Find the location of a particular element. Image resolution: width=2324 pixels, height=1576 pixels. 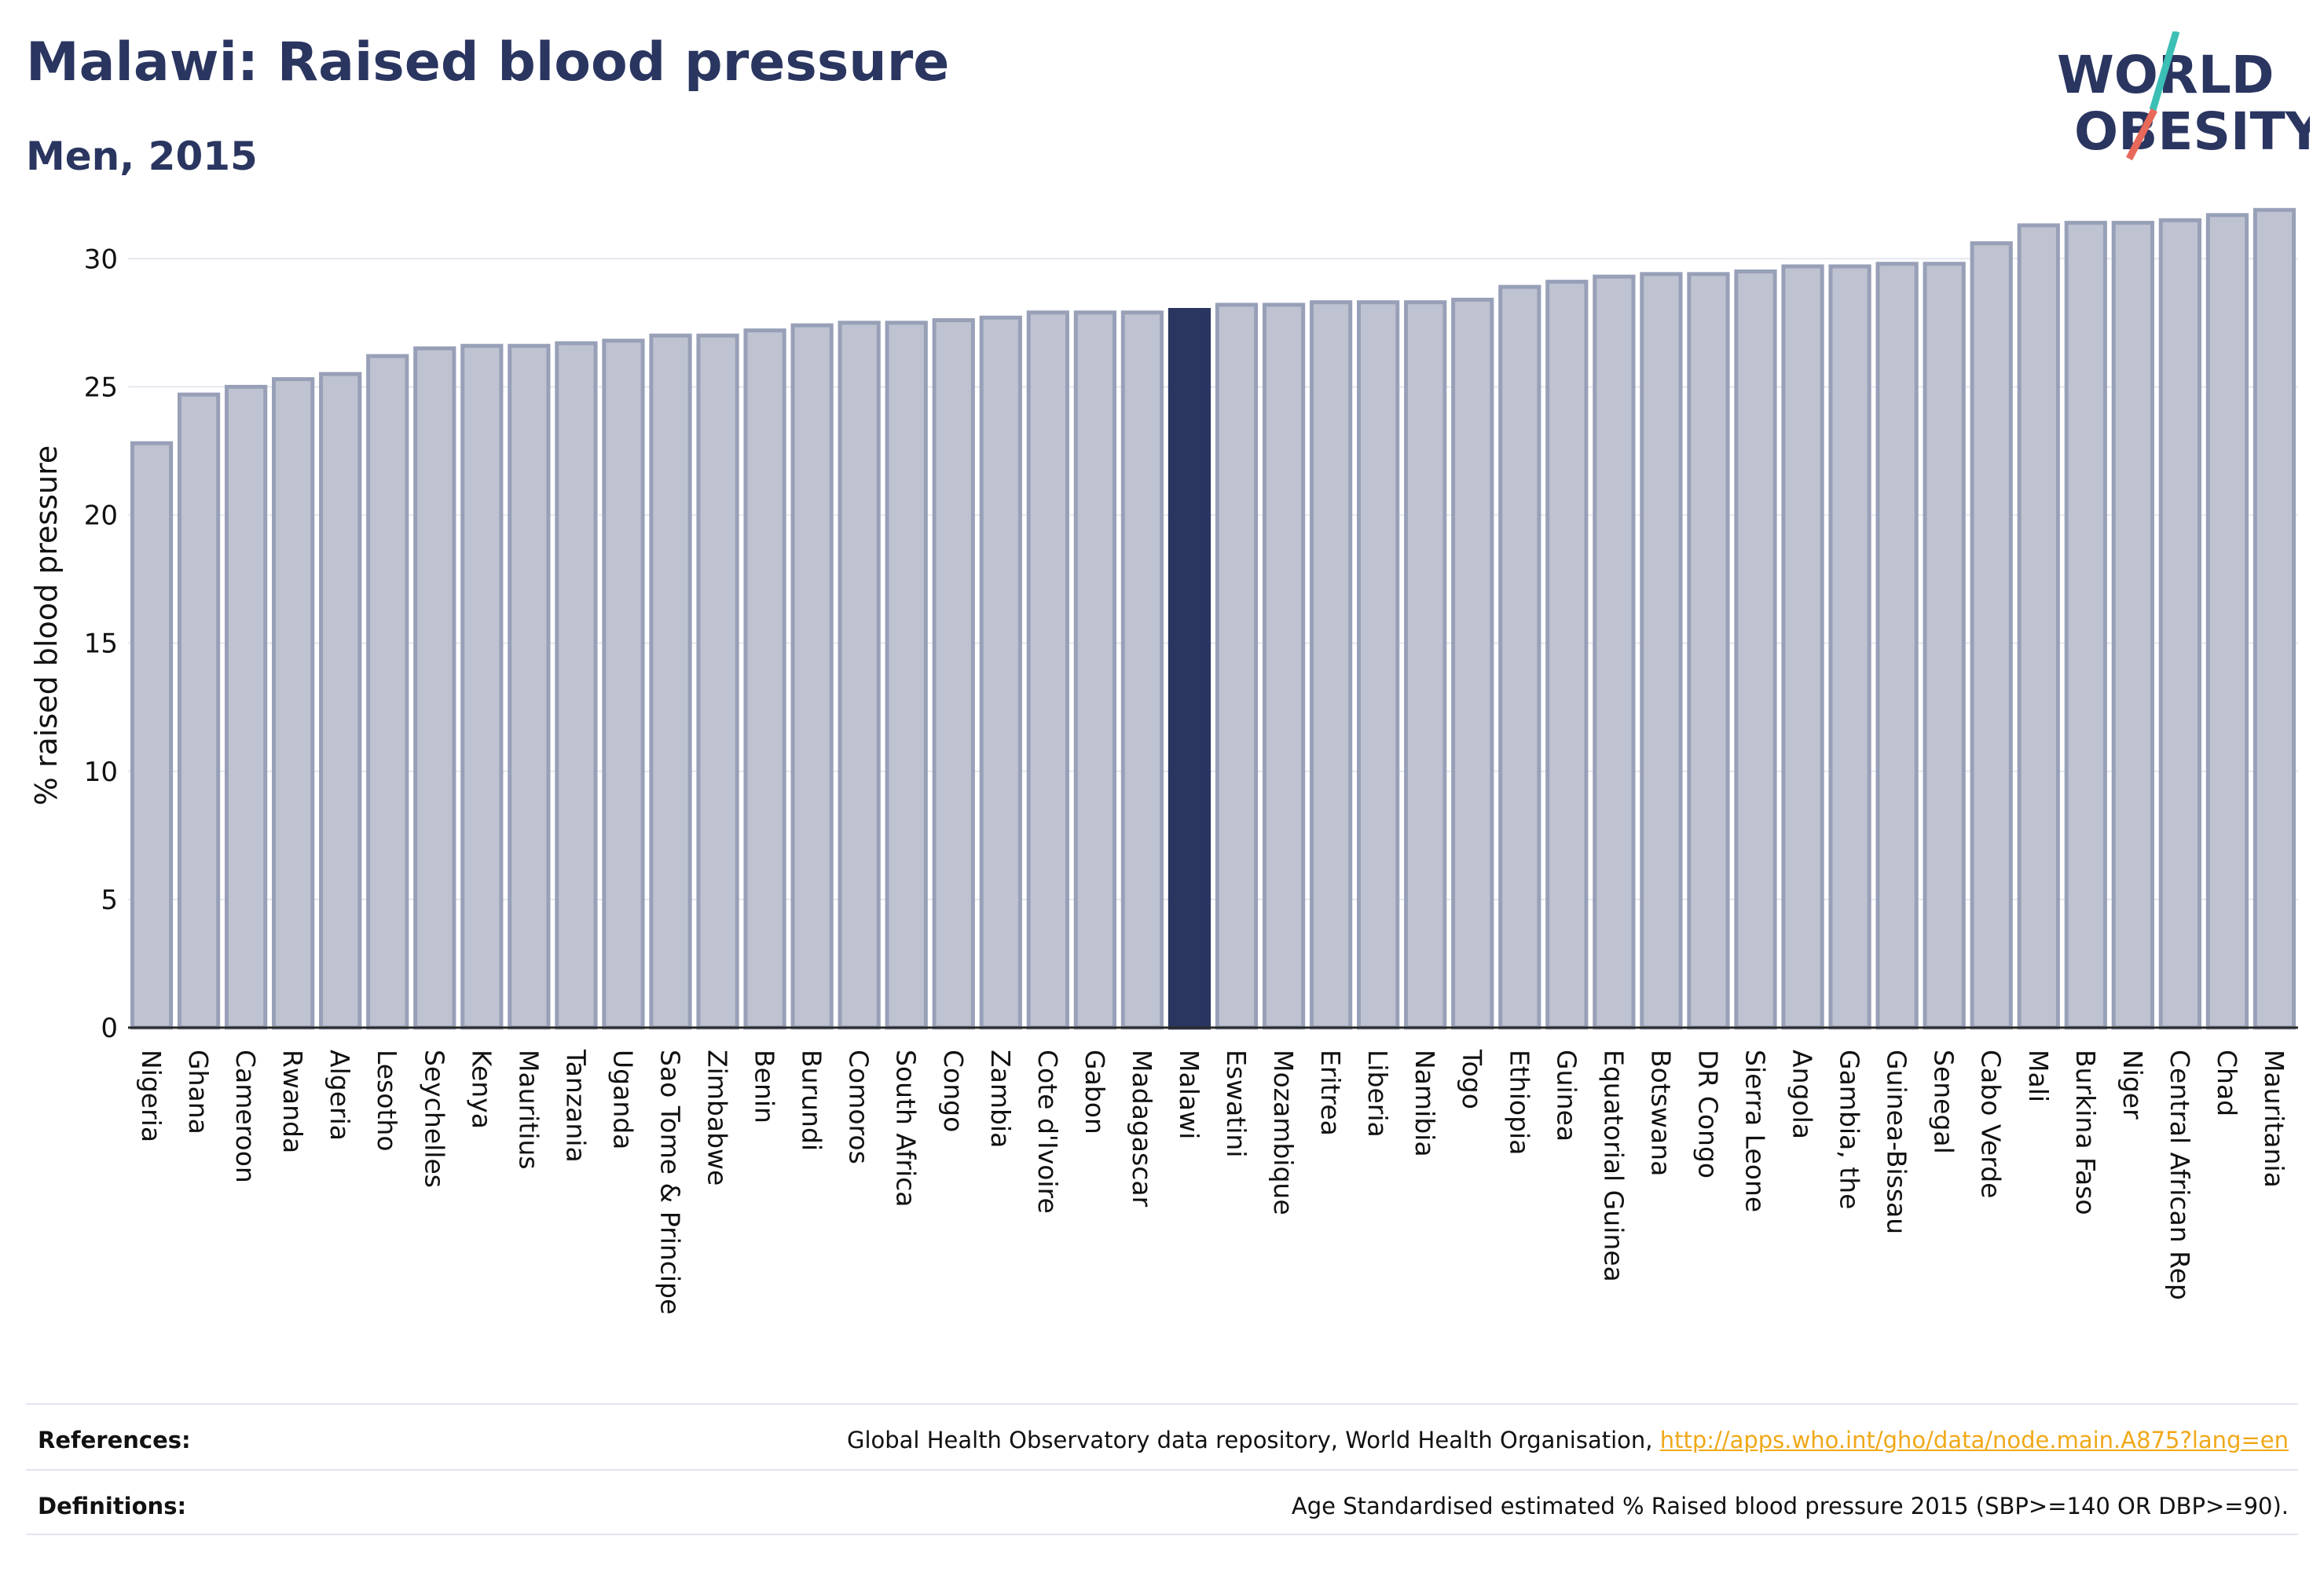

x-tick-label: Mali is located at coordinates (2038, 1076).